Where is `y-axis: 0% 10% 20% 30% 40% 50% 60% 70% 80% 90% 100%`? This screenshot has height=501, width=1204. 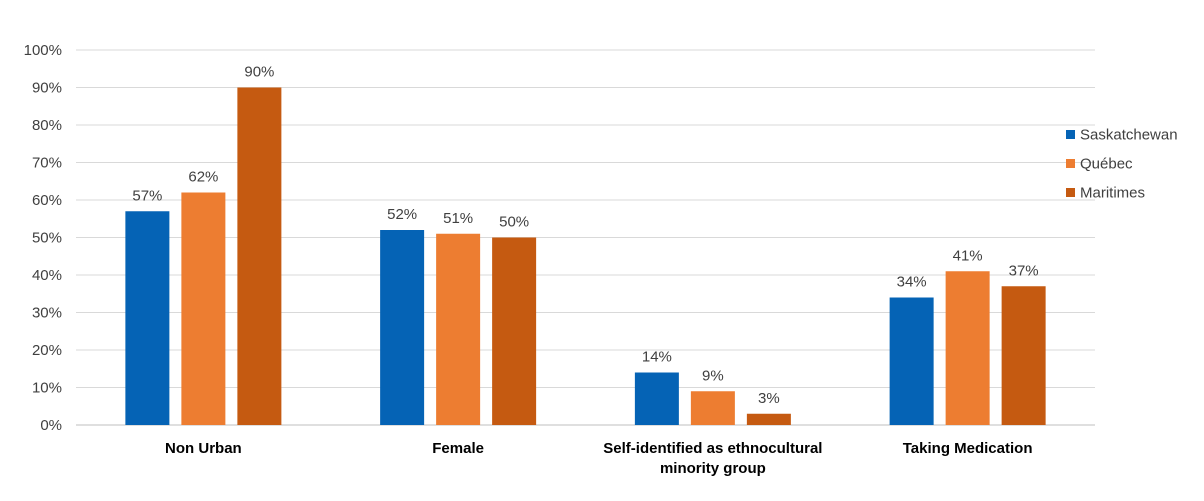
y-axis: 0% 10% 20% 30% 40% 50% 60% 70% 80% 90% 100% is located at coordinates (43, 238).